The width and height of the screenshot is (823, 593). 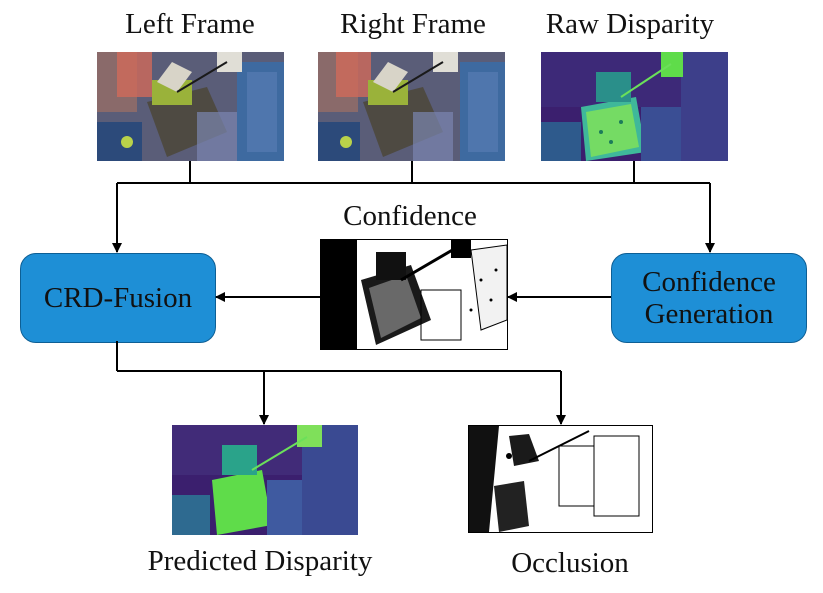 What do you see at coordinates (414, 294) in the screenshot?
I see `confidence-map-image` at bounding box center [414, 294].